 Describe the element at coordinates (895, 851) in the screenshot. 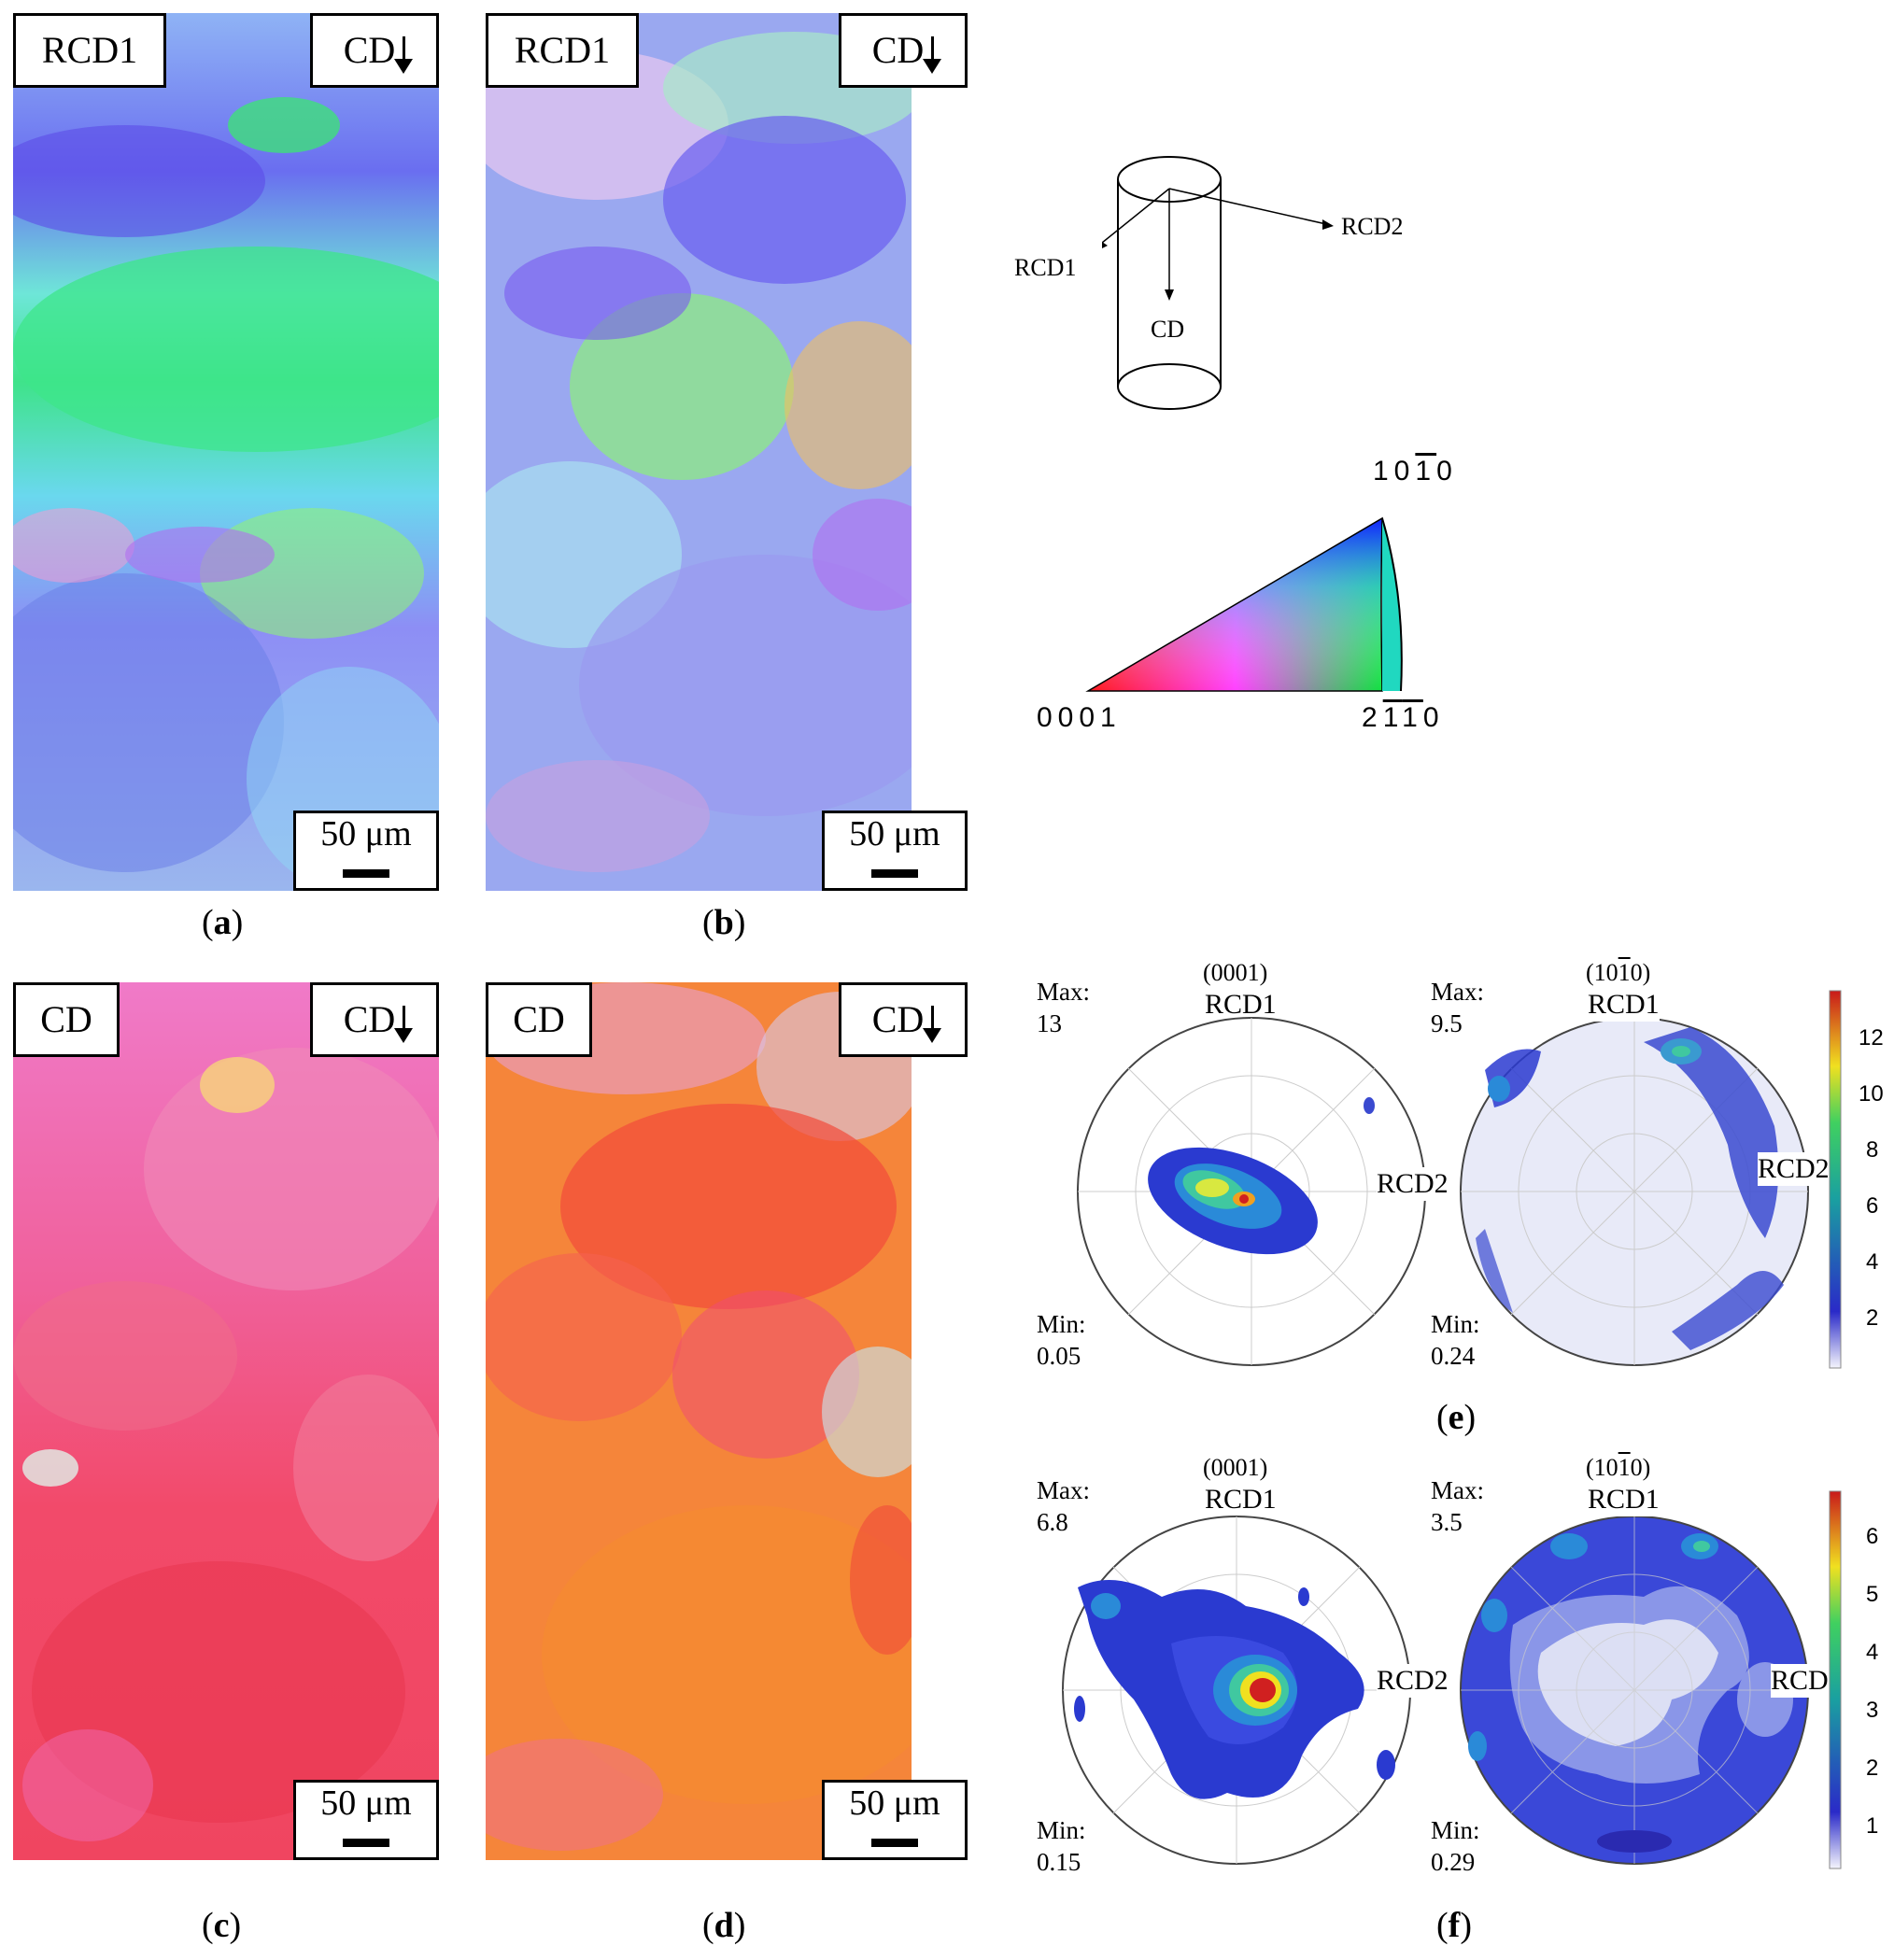

I see `scale-bar-b: 50 μm` at that location.